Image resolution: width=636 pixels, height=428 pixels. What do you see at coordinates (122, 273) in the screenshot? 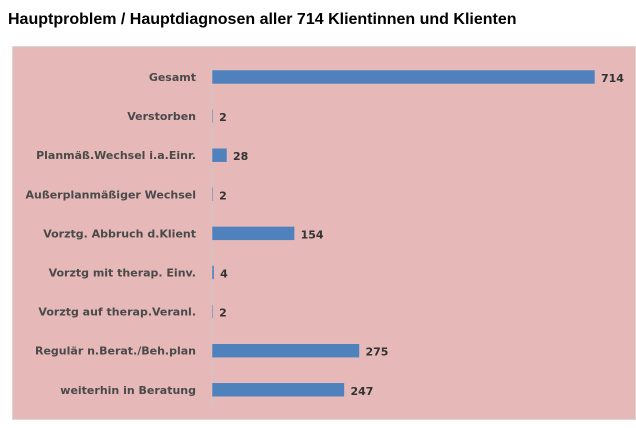
I see `category-label: Vorztg mit therap. Einv.` at bounding box center [122, 273].